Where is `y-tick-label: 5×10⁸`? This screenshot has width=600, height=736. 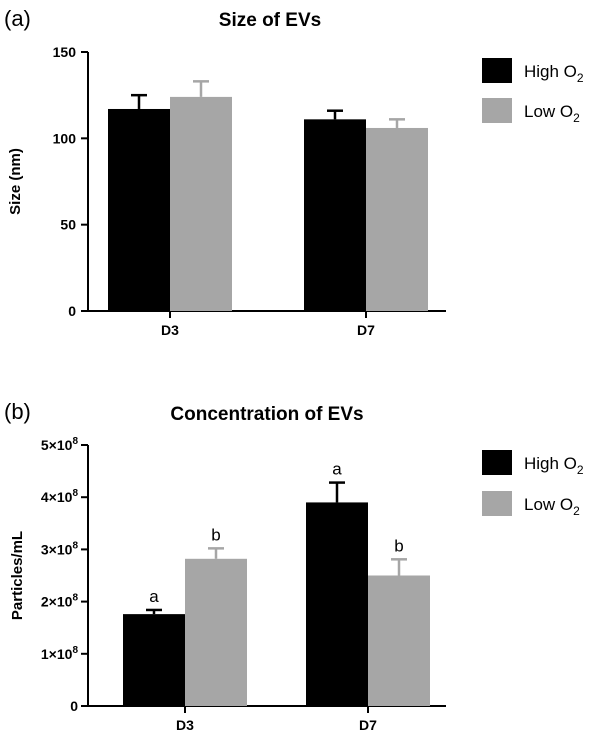
y-tick-label: 5×10⁸ is located at coordinates (60, 444).